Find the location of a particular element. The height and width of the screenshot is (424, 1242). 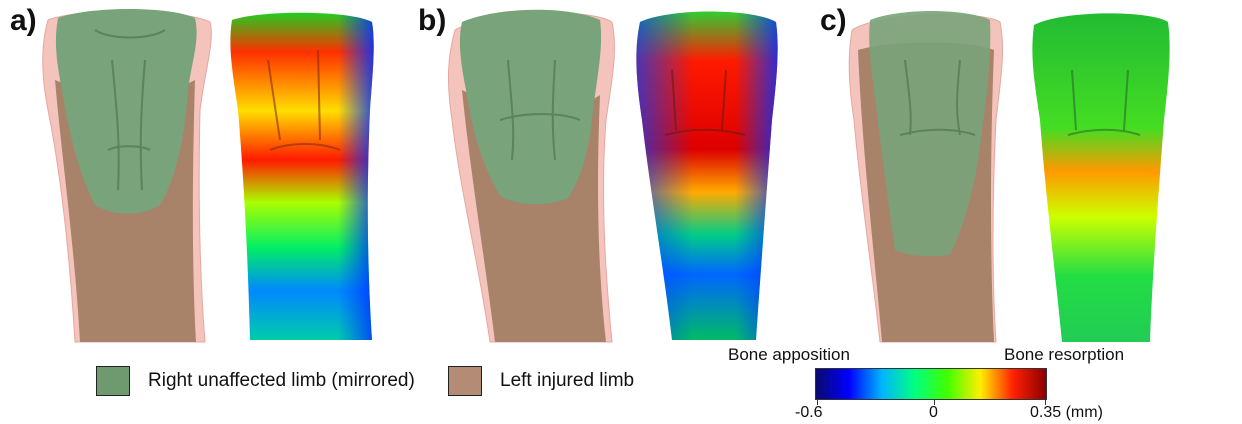

legend-label-right-limb: Right unaffected limb (mirrored) is located at coordinates (281, 380).